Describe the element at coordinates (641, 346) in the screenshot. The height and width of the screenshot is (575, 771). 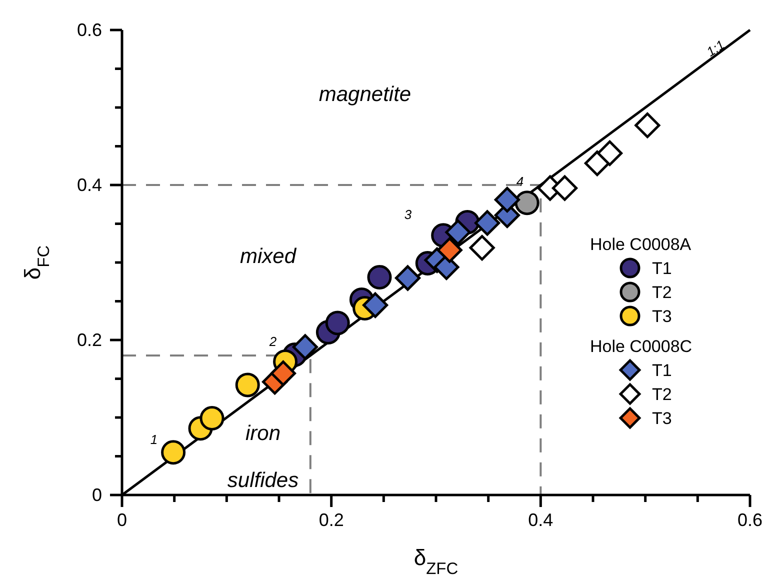
I see `text: Hole C0008C` at that location.